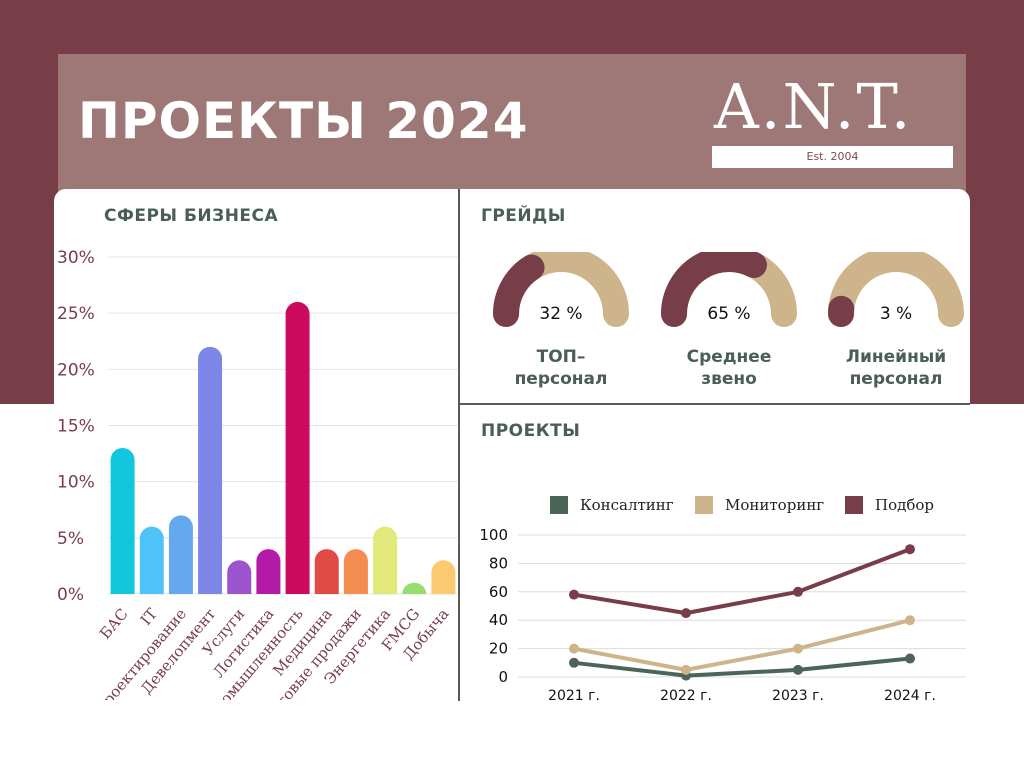 The height and width of the screenshot is (768, 1024). Describe the element at coordinates (503, 677) in the screenshot. I see `line-y-tick-label: 0` at that location.